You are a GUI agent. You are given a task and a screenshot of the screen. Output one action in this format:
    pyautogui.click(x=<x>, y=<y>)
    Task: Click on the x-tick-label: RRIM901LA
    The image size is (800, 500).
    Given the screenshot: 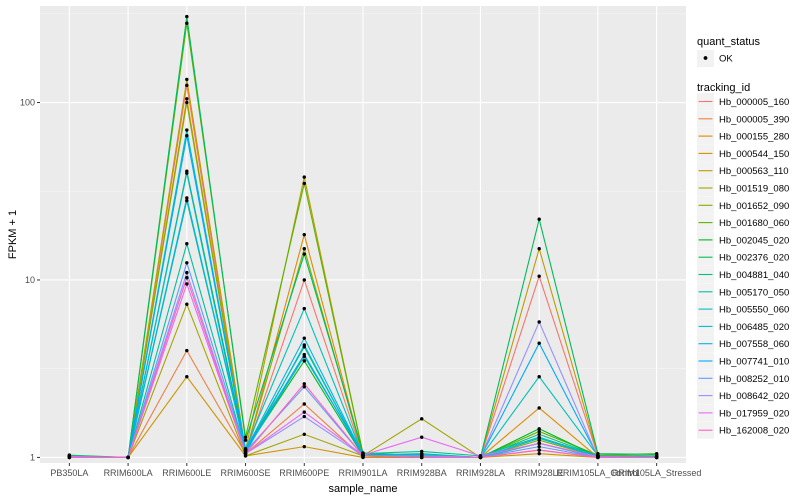 What is the action you would take?
    pyautogui.click(x=362, y=473)
    